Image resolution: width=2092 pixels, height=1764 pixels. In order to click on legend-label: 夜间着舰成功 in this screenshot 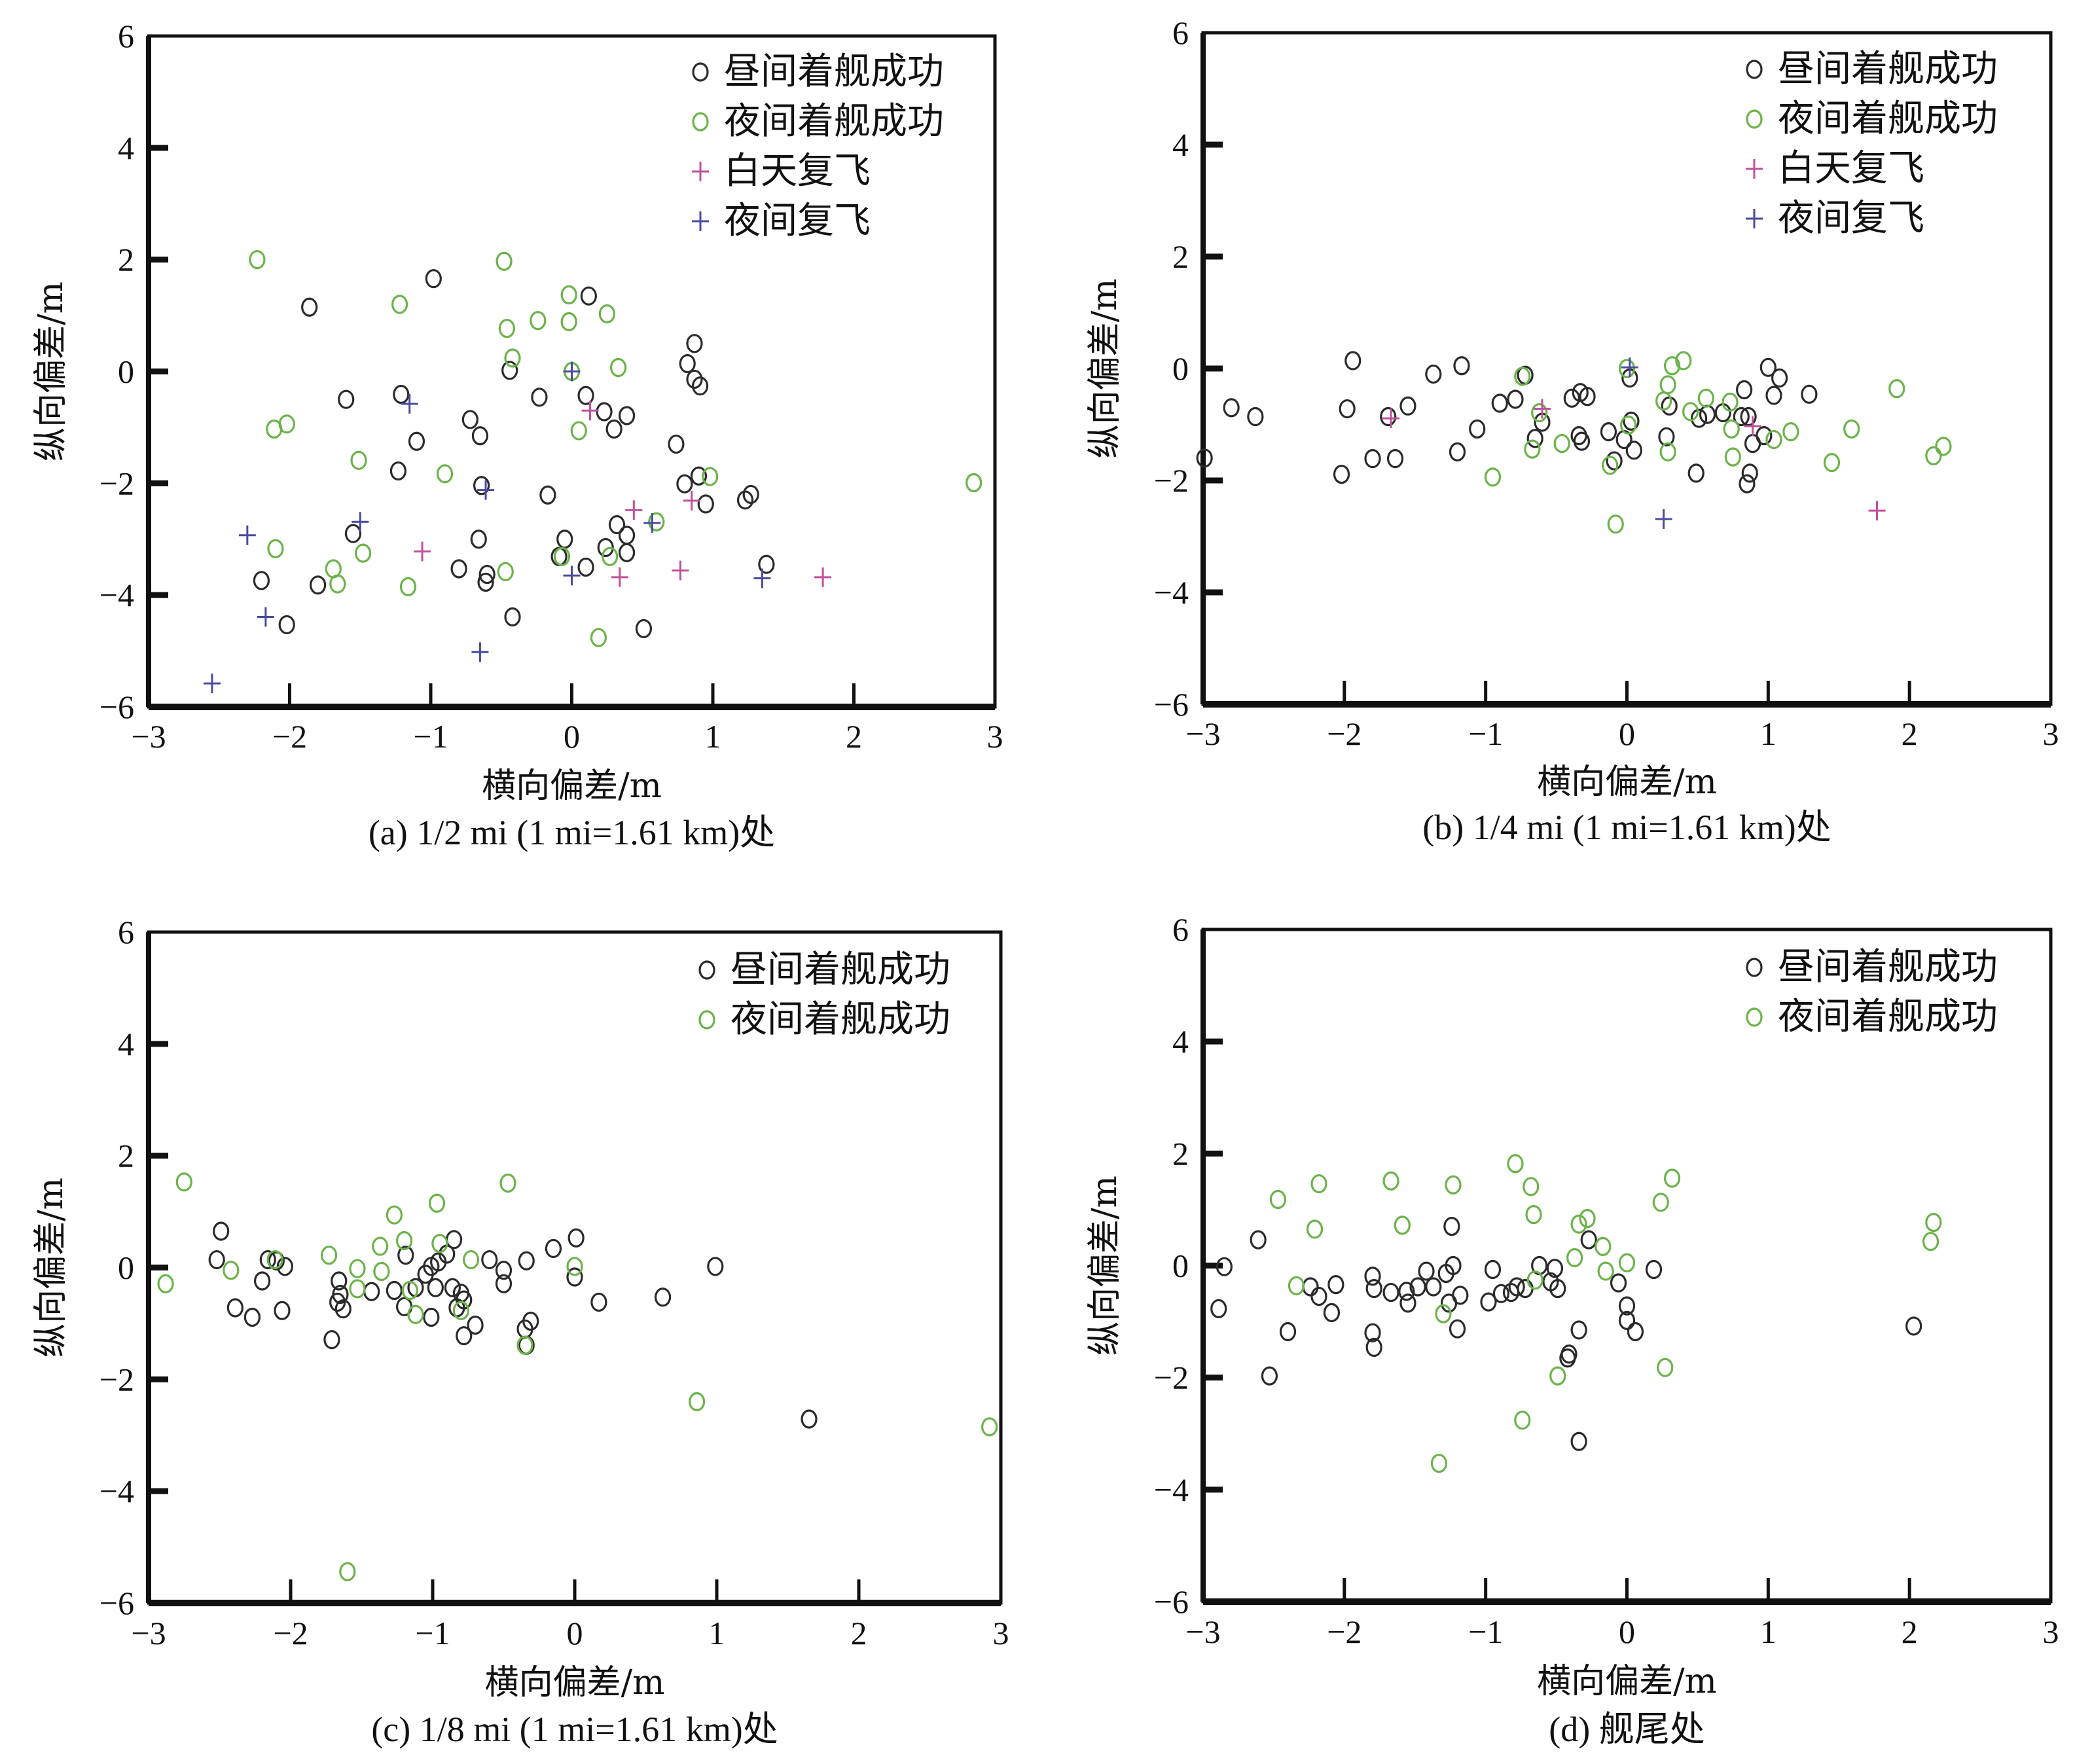, I will do `click(1888, 119)`.